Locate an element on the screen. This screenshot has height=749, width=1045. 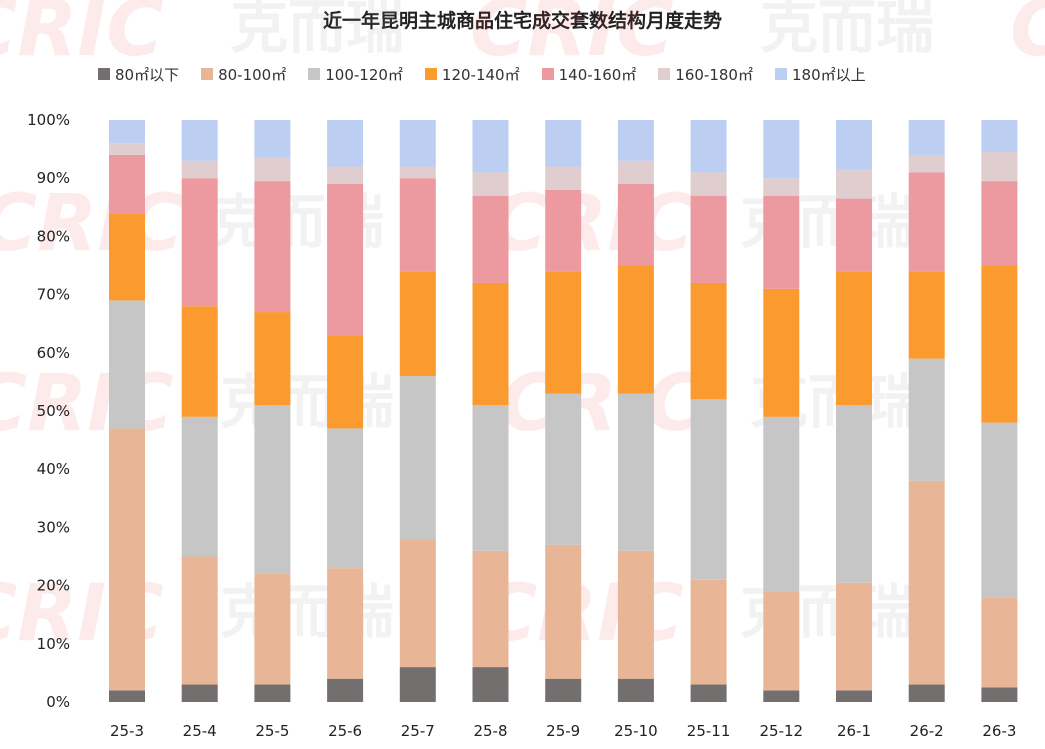
x-tick-label: 25-4 is located at coordinates (200, 731).